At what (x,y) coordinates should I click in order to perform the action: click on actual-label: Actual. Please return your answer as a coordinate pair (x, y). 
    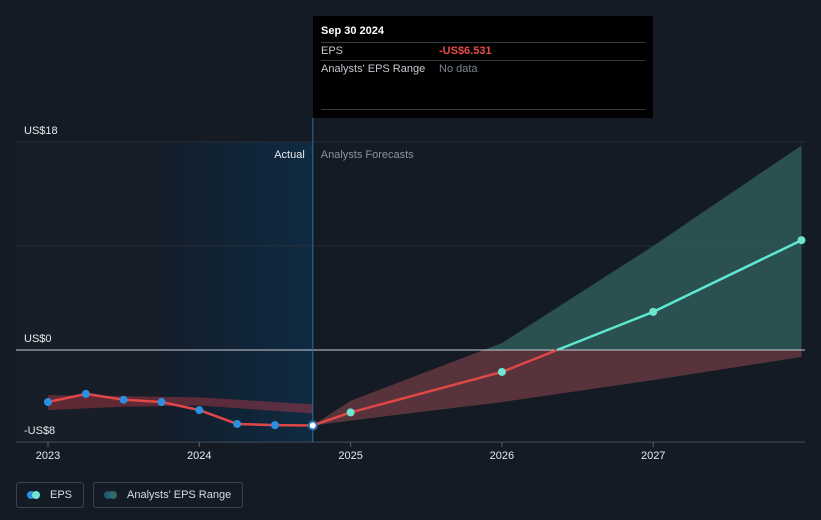
    Looking at the image, I should click on (289, 155).